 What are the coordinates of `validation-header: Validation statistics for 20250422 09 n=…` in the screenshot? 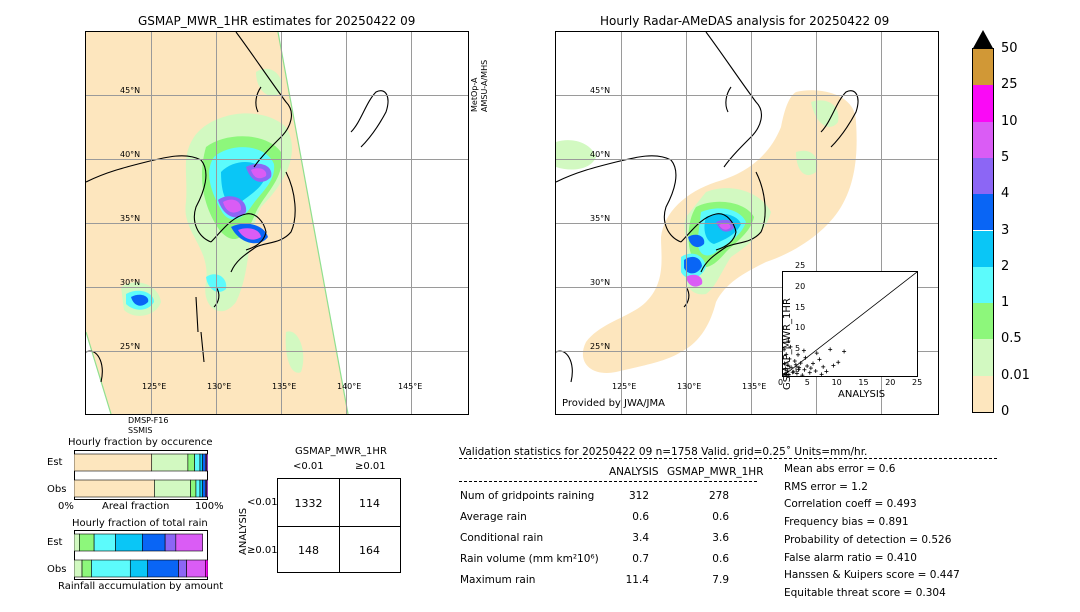 It's located at (663, 452).